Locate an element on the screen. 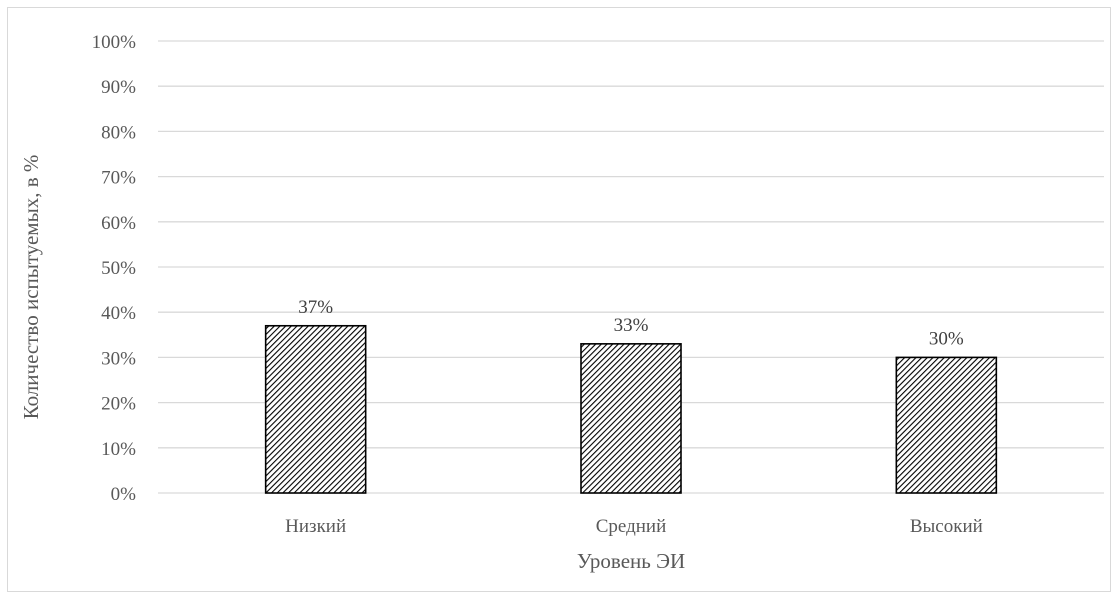  data-label: 33% is located at coordinates (631, 325).